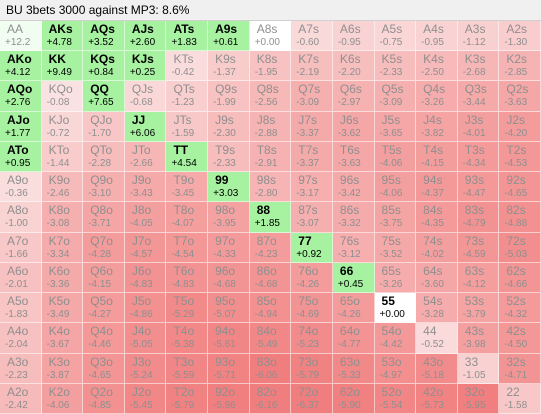 The height and width of the screenshot is (414, 541). Describe the element at coordinates (62, 398) in the screenshot. I see `hand-cell: K2o -4.06` at that location.